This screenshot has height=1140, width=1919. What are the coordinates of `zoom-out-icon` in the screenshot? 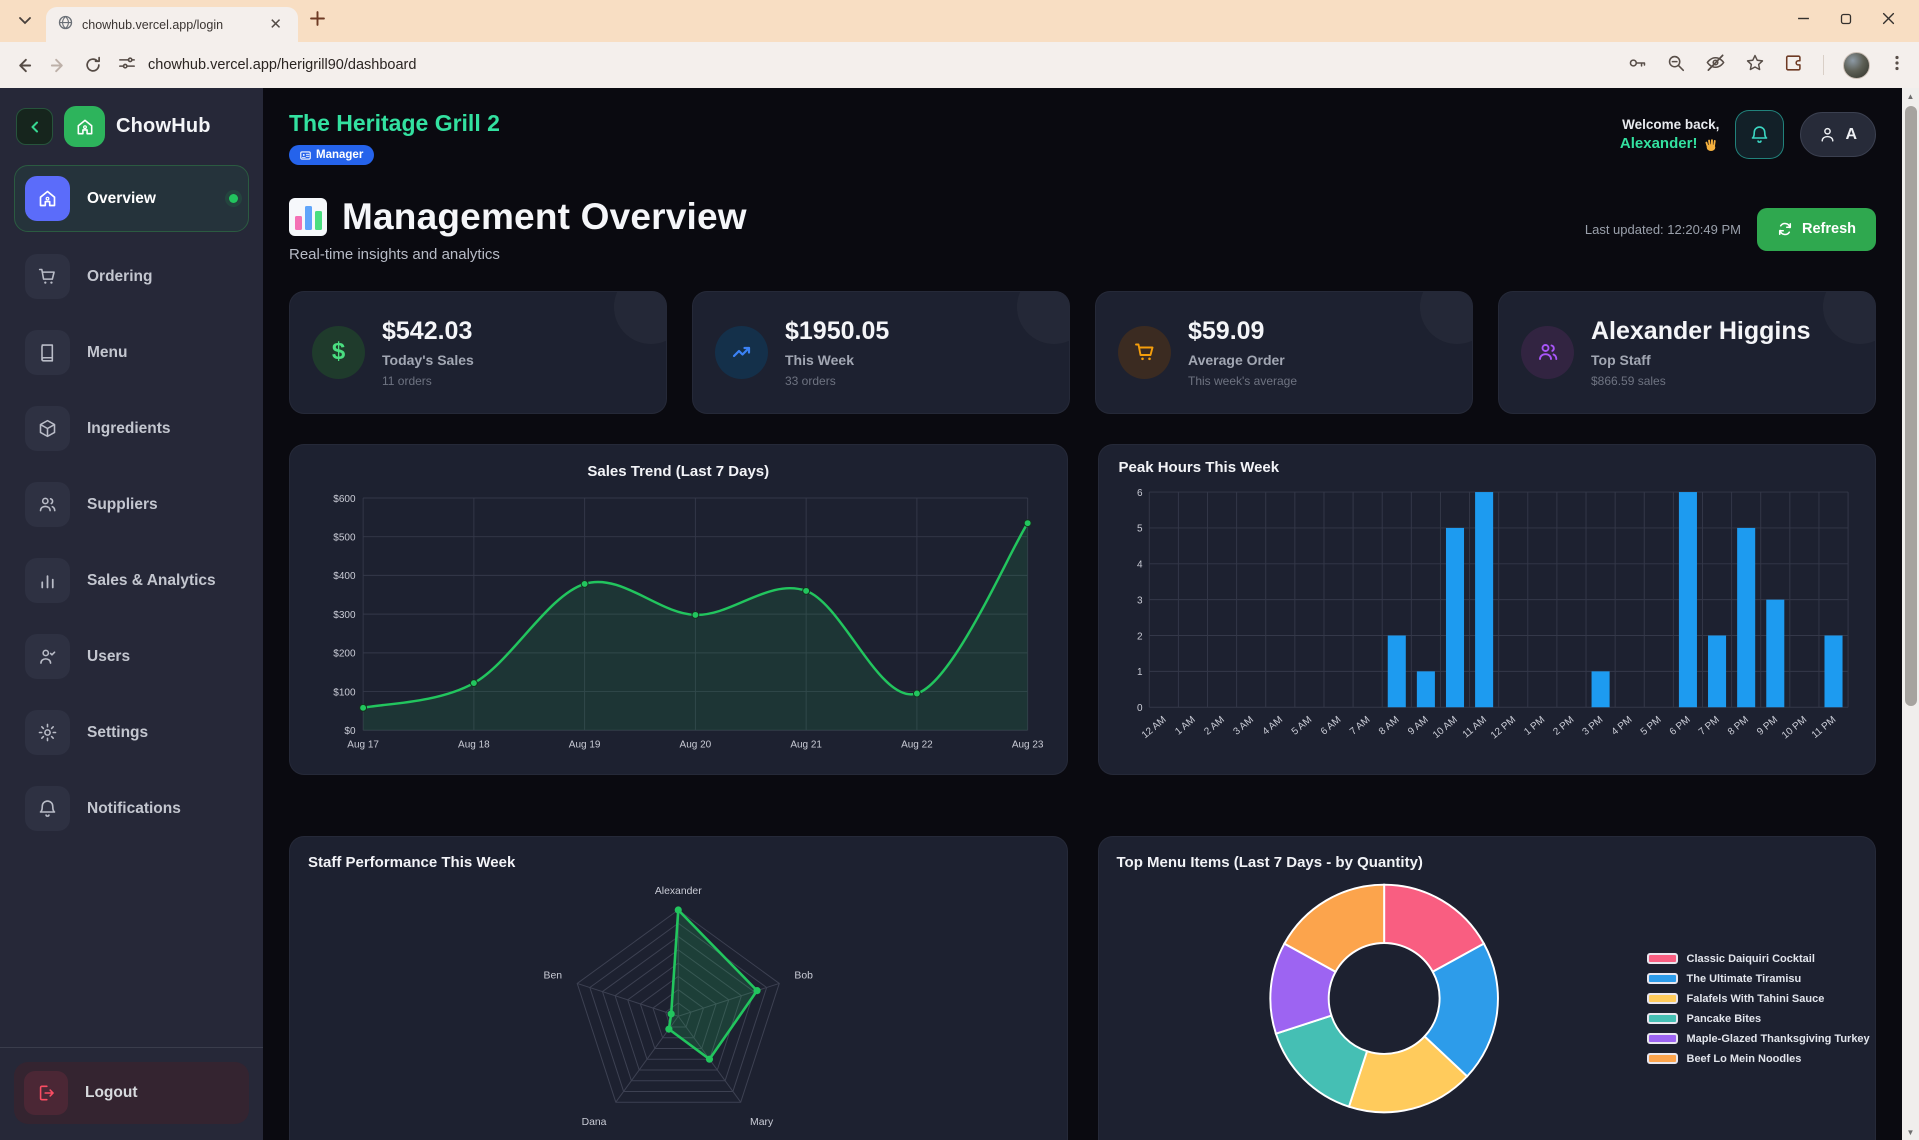 It's located at (1676, 65).